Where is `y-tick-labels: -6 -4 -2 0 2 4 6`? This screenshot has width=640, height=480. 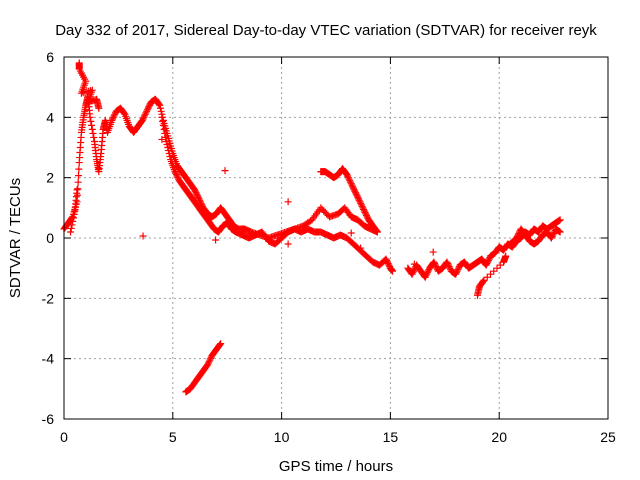 y-tick-labels: -6 -4 -2 0 2 4 6 is located at coordinates (48, 238).